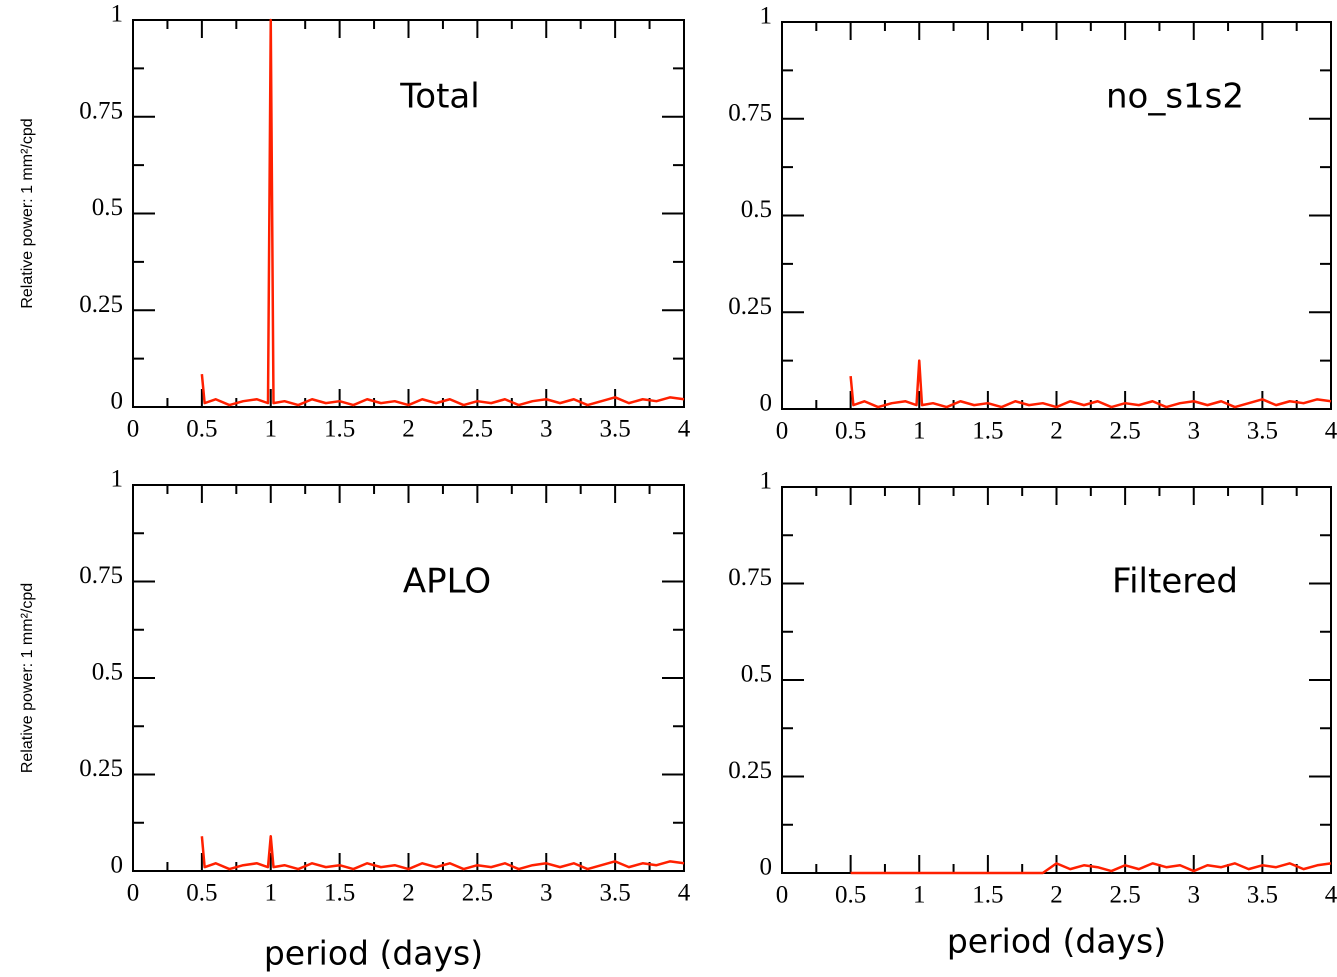 The image size is (1337, 977). I want to click on panel-title: APLO, so click(447, 582).